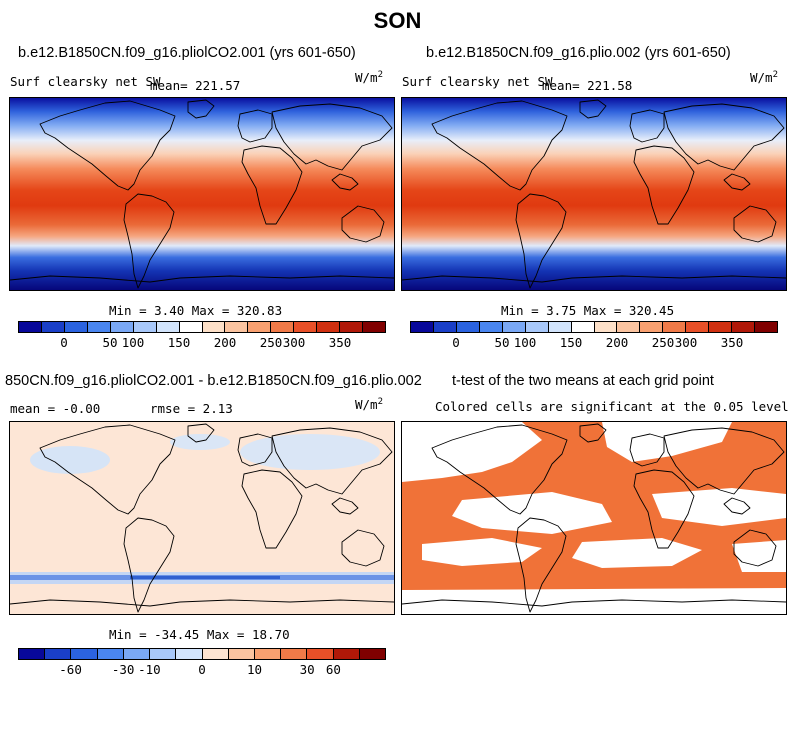 This screenshot has height=733, width=795. Describe the element at coordinates (123, 669) in the screenshot. I see `panel3-colorbar-tick-label: -30` at that location.